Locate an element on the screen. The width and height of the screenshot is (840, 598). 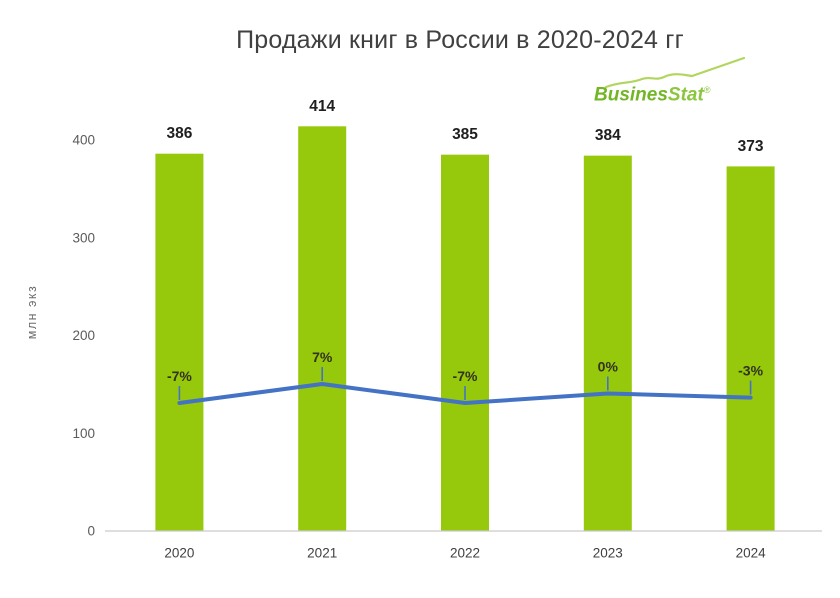
pct-label-2021: 7% is located at coordinates (322, 357).